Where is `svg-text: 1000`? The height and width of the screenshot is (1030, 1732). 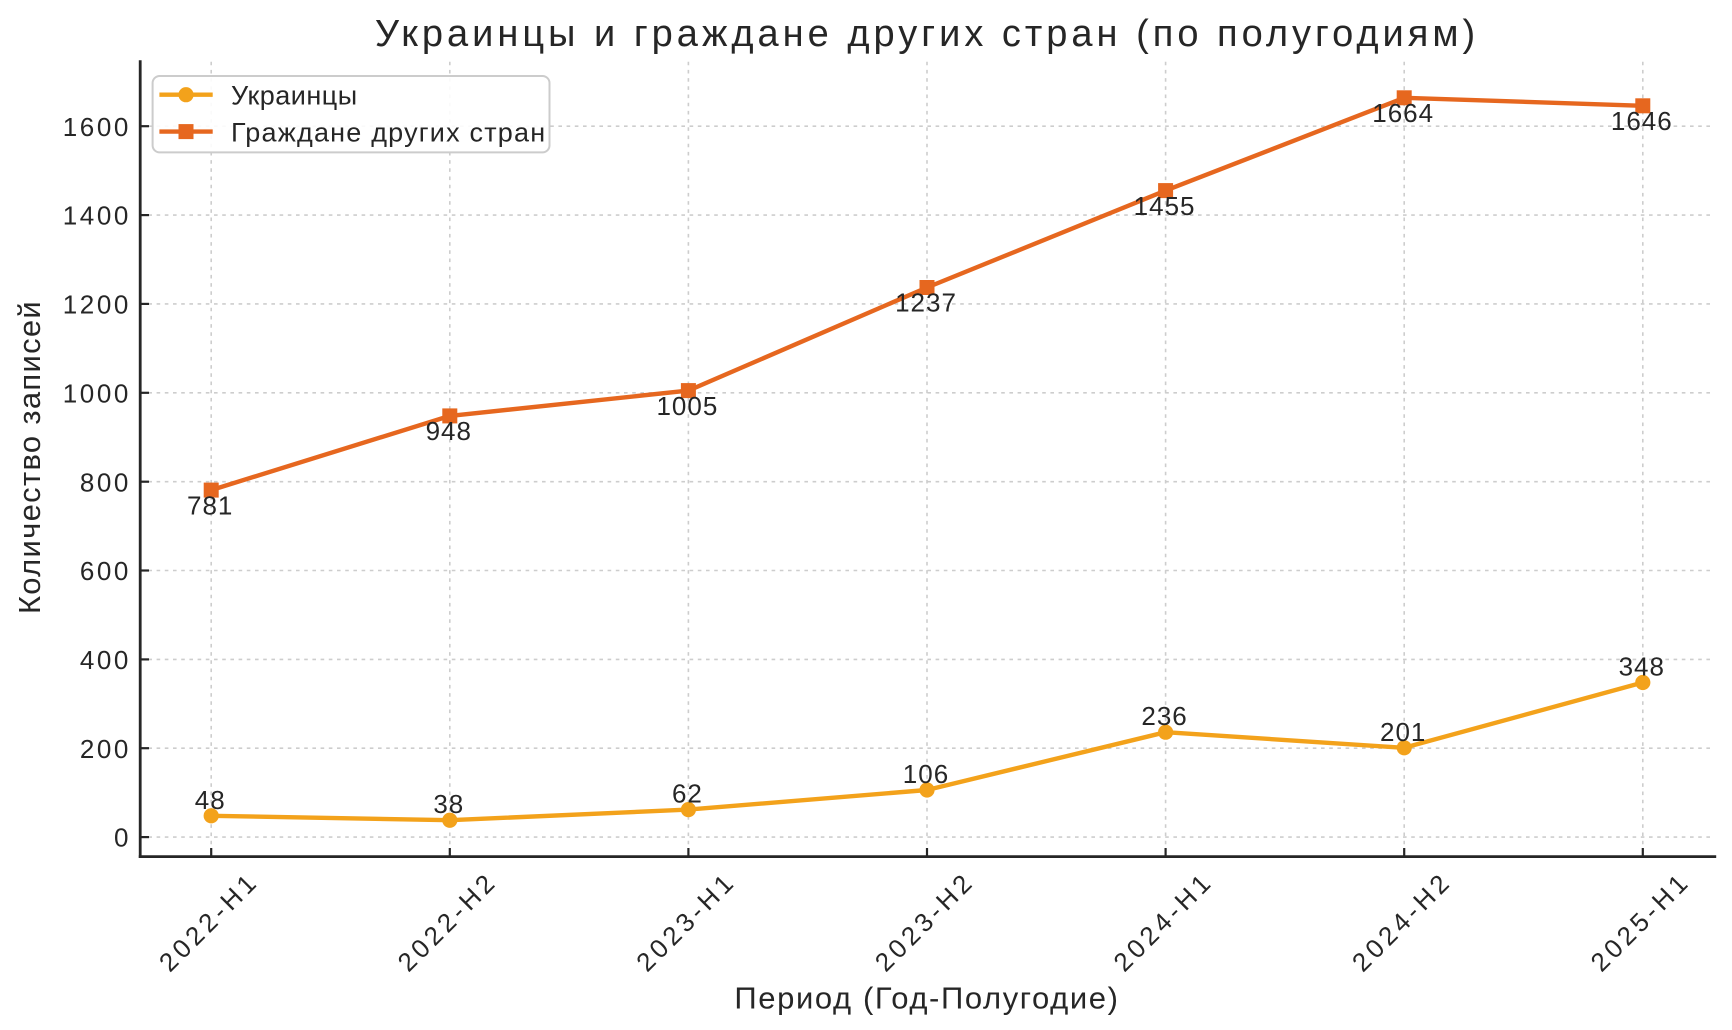
svg-text: 1000 is located at coordinates (97, 393).